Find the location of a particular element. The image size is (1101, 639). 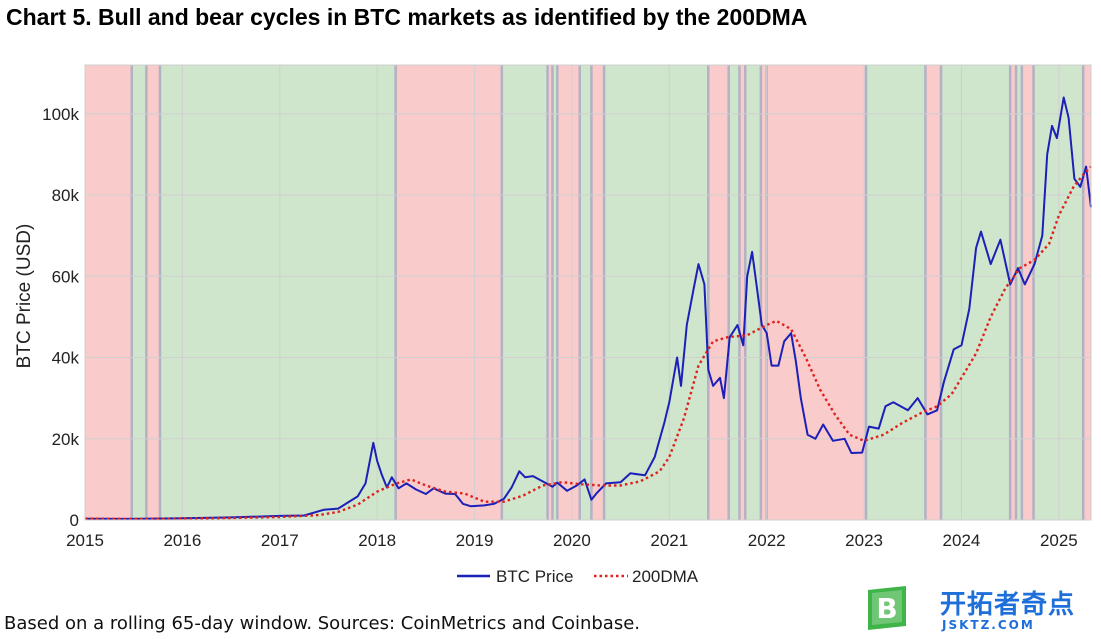

y-tick-label: 80k is located at coordinates (66, 195).